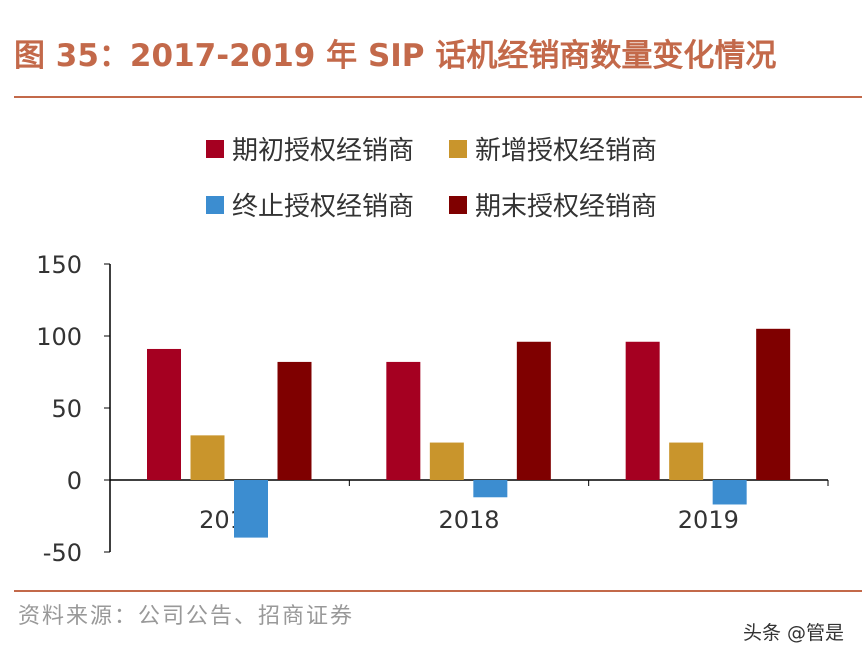 The height and width of the screenshot is (658, 864). I want to click on legend-item-0: 期初授权经销商, so click(310, 148).